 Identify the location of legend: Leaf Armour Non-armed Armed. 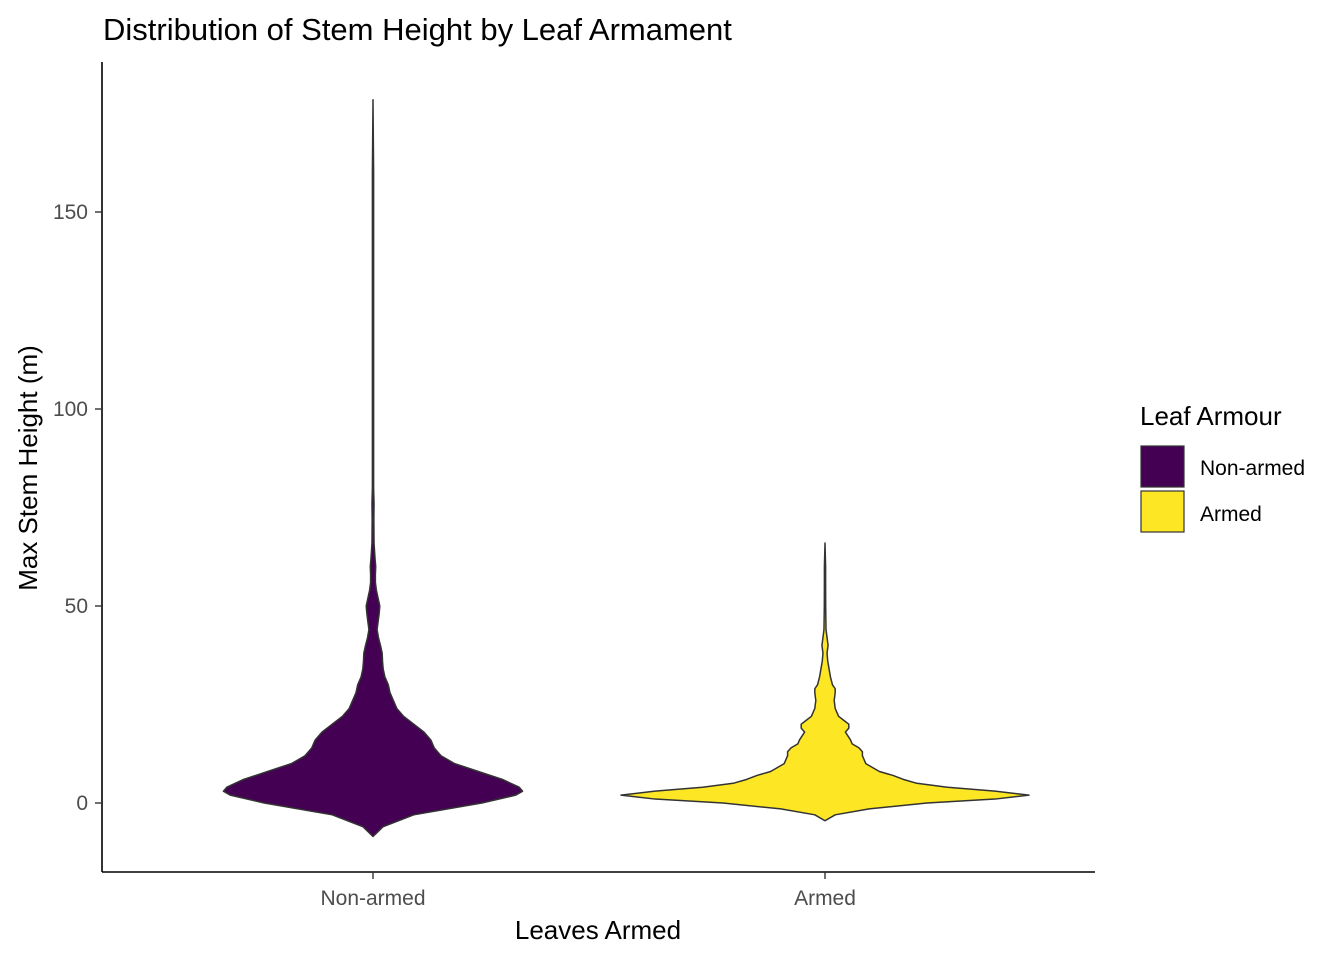
(1222, 467).